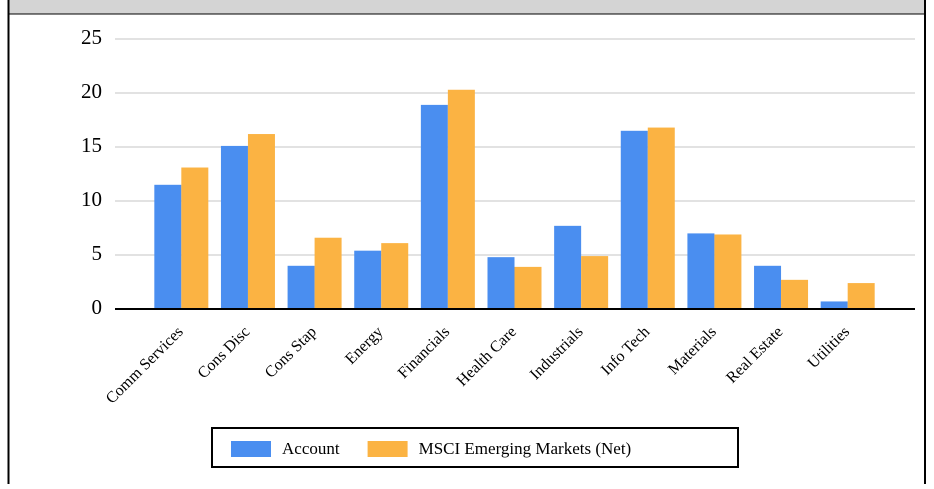  What do you see at coordinates (224, 352) in the screenshot?
I see `x-tick-label: Cons Disc` at bounding box center [224, 352].